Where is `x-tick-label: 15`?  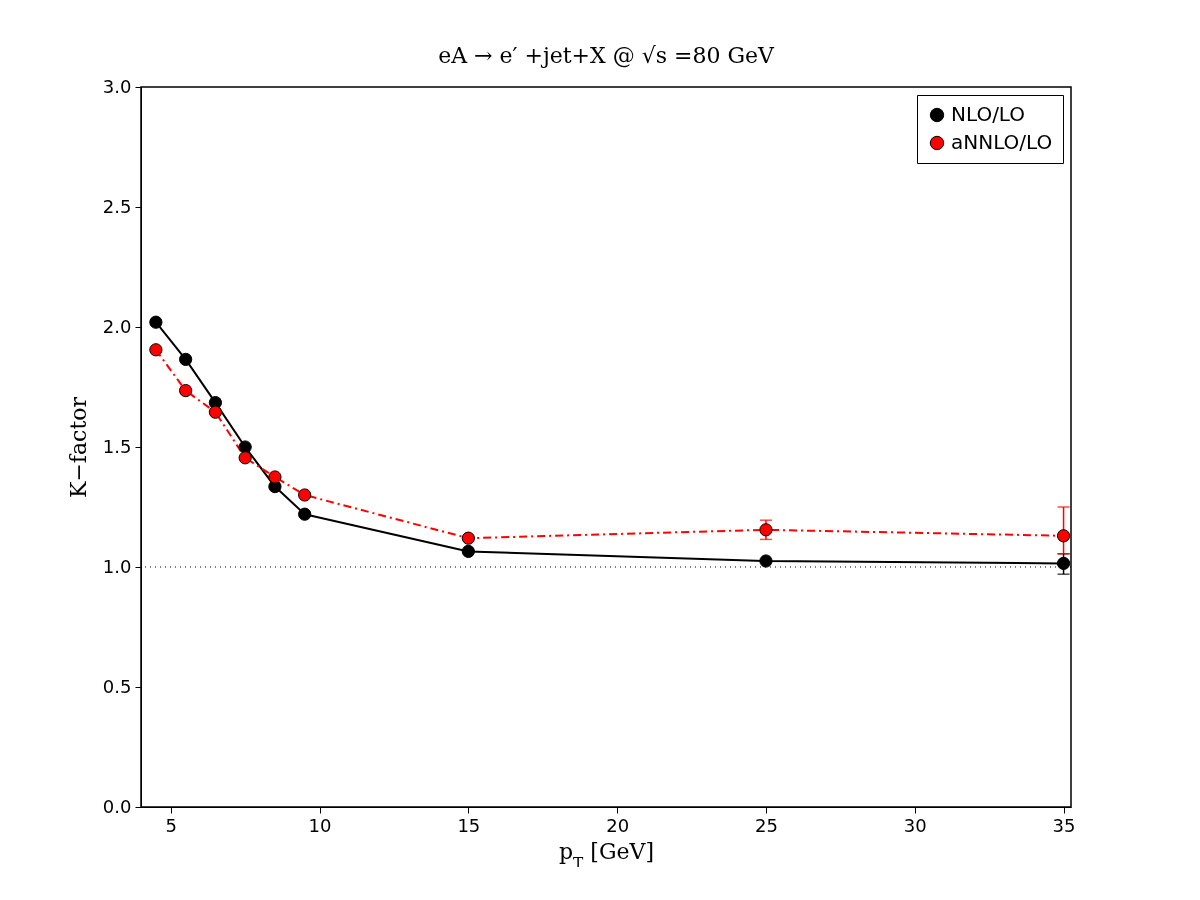 x-tick-label: 15 is located at coordinates (469, 825).